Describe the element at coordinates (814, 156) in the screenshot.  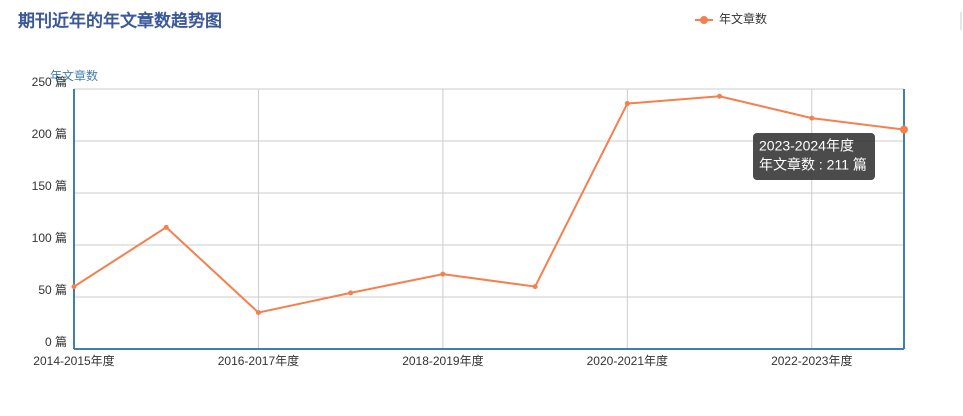
I see `tooltip-box` at that location.